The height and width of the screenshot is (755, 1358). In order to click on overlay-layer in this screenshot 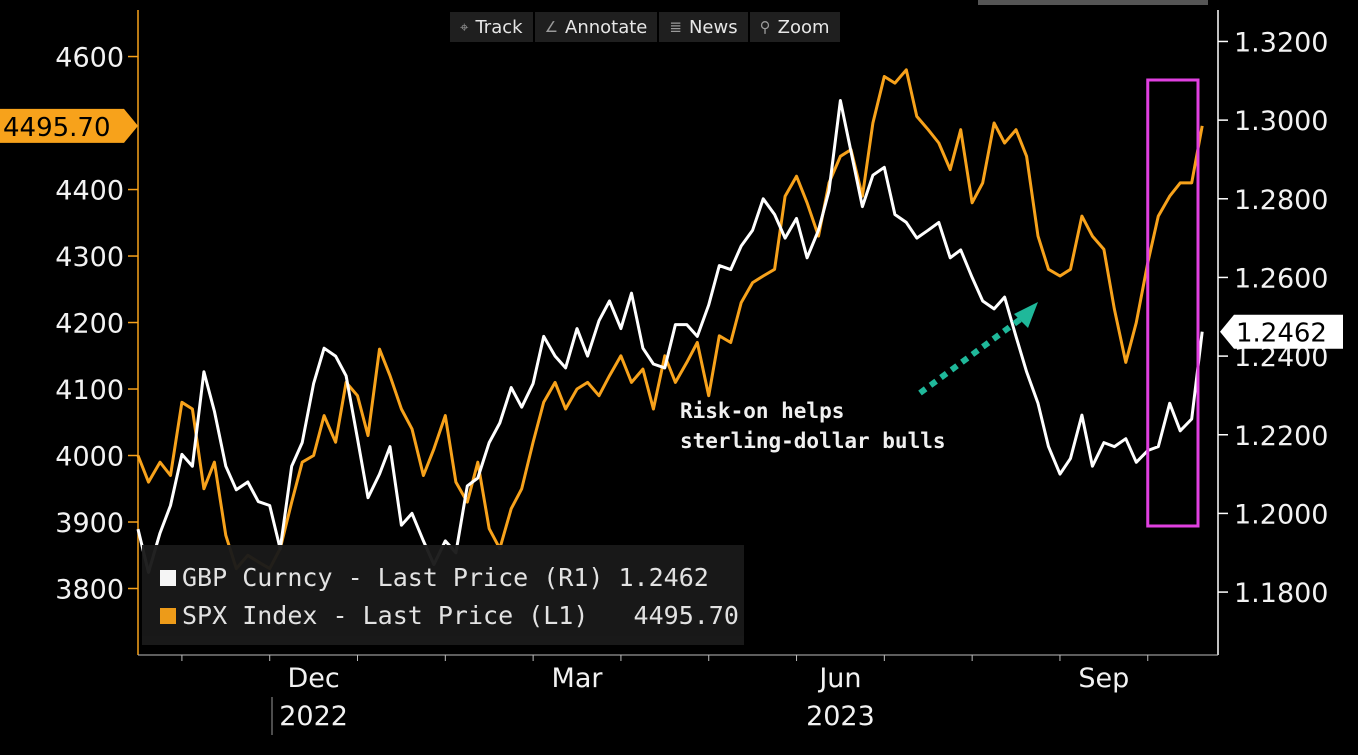, I will do `click(1059, 303)`.